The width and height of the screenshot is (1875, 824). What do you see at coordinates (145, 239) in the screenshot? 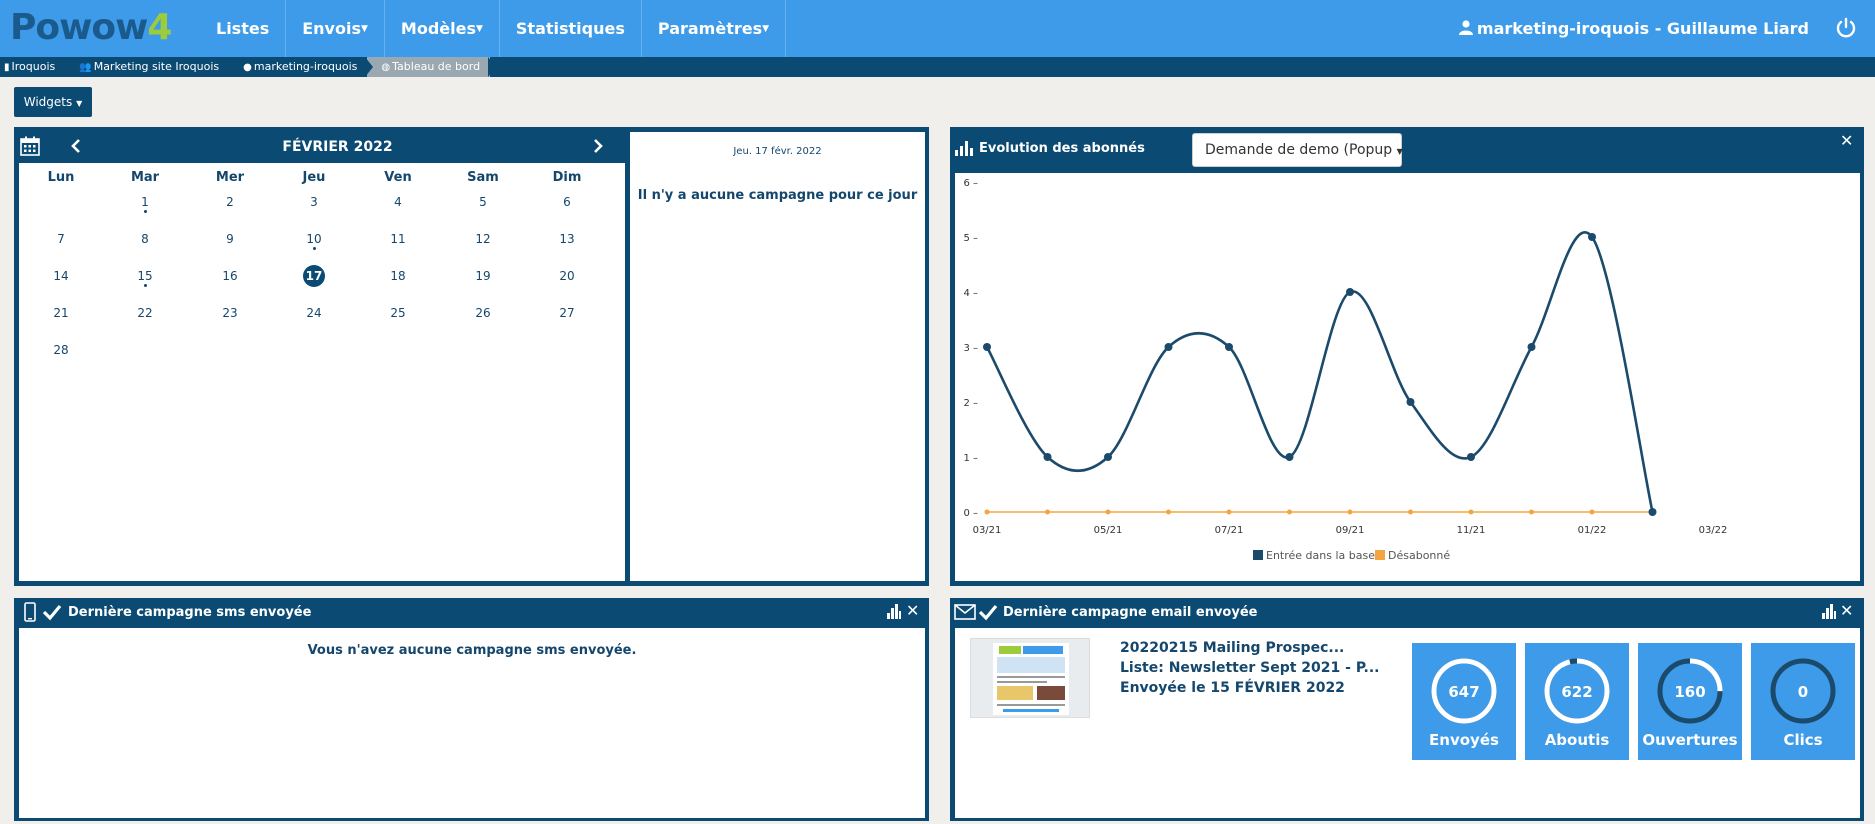
I see `calendar-day: 8` at bounding box center [145, 239].